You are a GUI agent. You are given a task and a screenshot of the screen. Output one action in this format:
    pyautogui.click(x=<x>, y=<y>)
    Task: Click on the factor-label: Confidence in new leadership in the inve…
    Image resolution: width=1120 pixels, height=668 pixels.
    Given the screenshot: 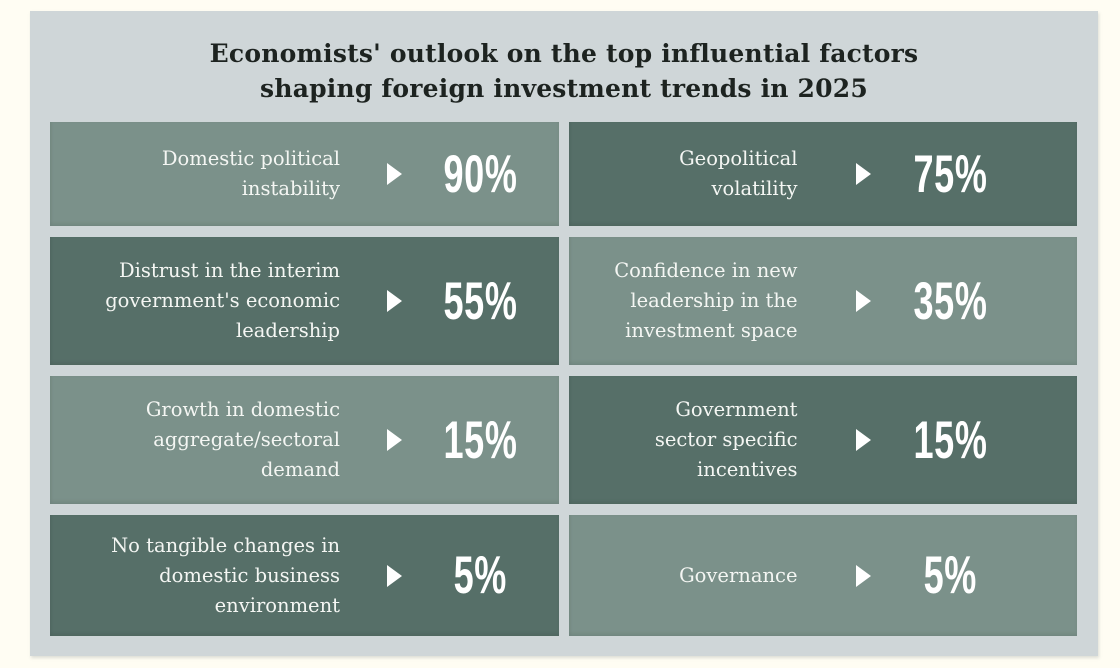 What is the action you would take?
    pyautogui.click(x=706, y=300)
    